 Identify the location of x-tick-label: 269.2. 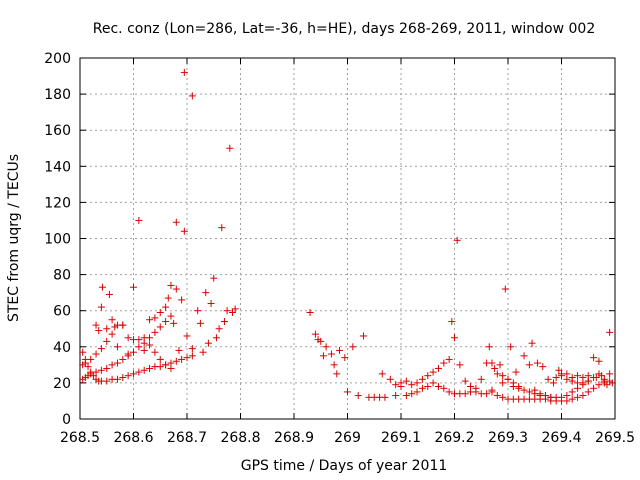
(454, 438).